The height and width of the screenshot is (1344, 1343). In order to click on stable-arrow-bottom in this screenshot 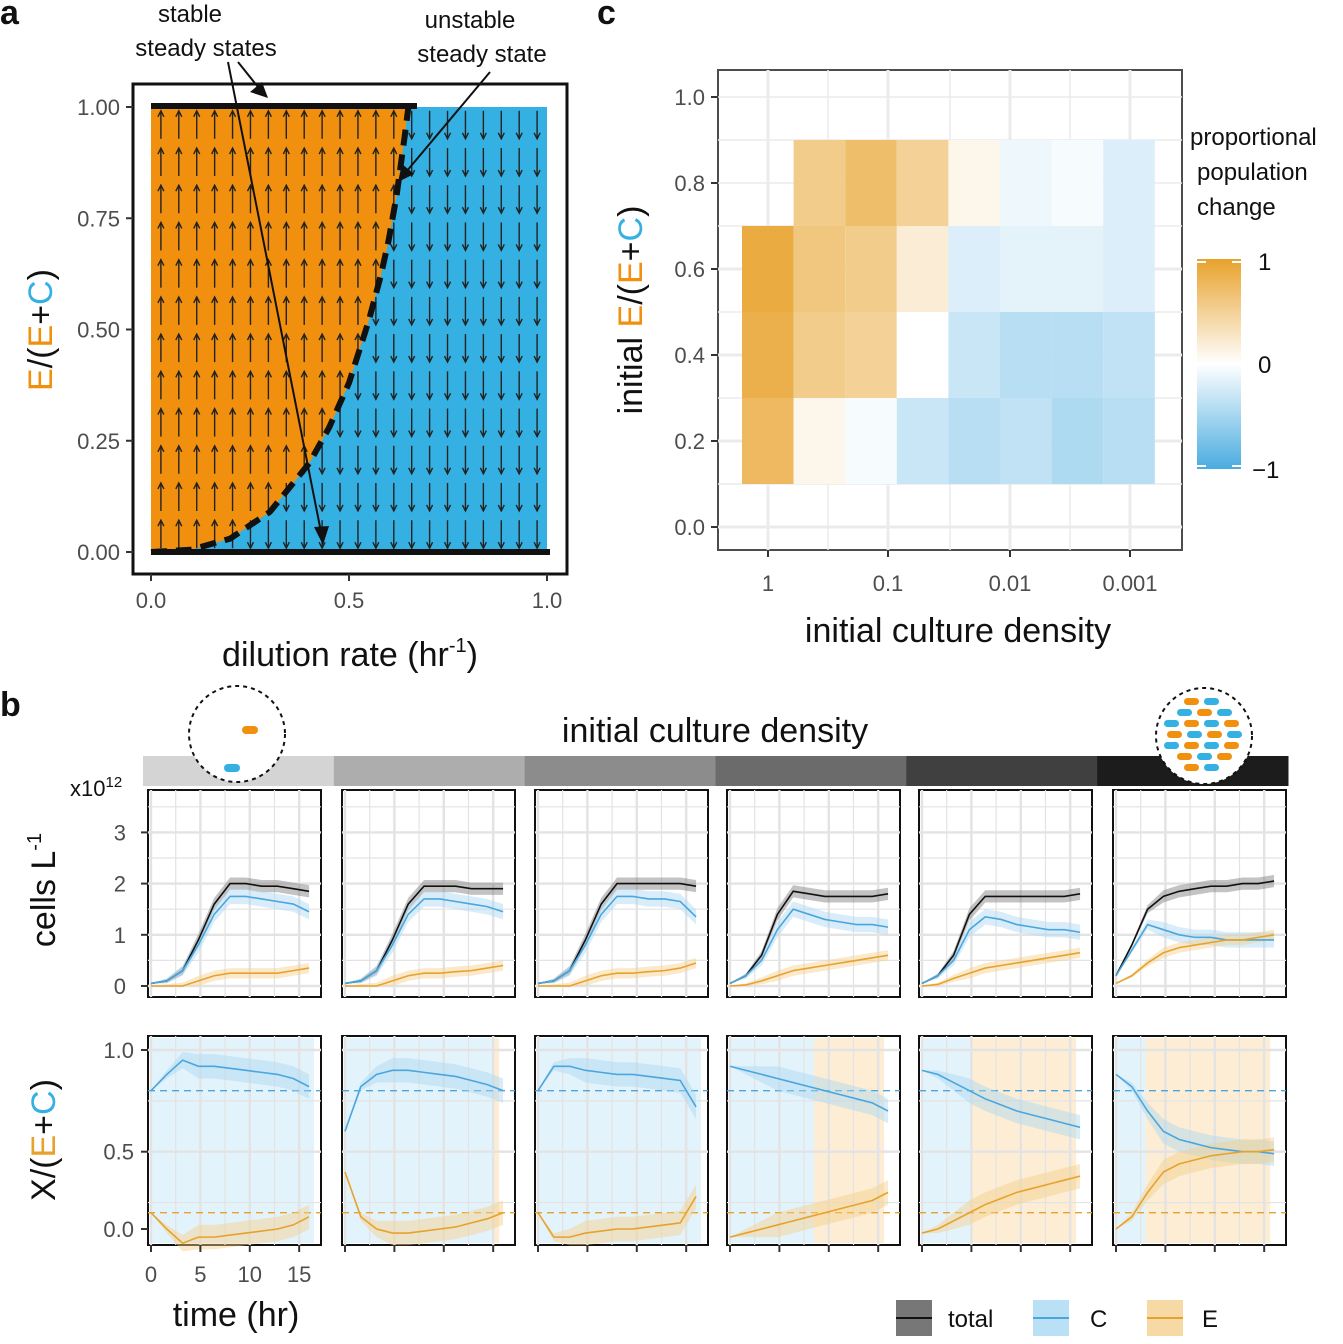, I will do `click(274, 297)`.